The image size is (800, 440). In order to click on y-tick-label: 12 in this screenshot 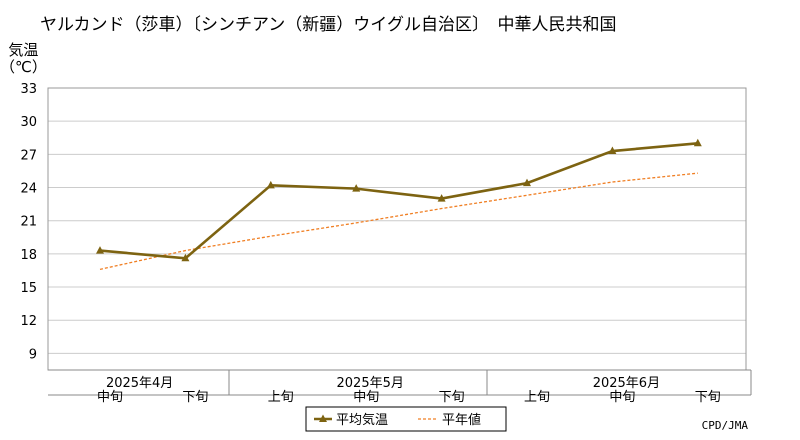, I will do `click(28, 321)`.